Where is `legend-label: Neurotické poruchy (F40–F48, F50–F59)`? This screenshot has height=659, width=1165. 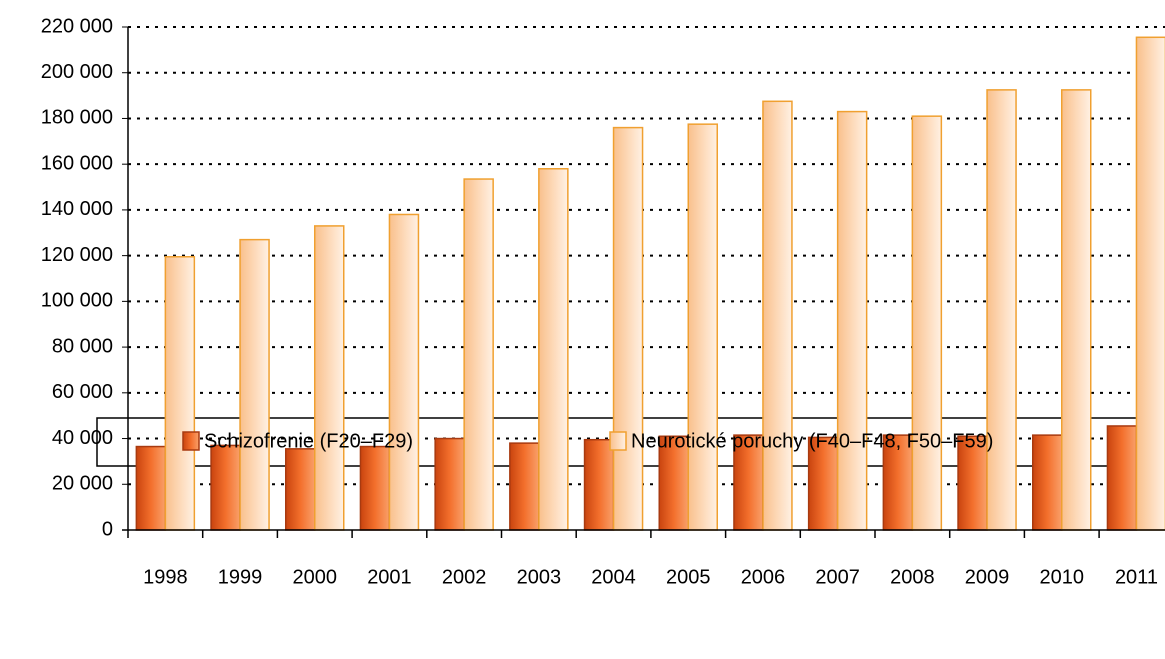 legend-label: Neurotické poruchy (F40–F48, F50–F59) is located at coordinates (812, 441).